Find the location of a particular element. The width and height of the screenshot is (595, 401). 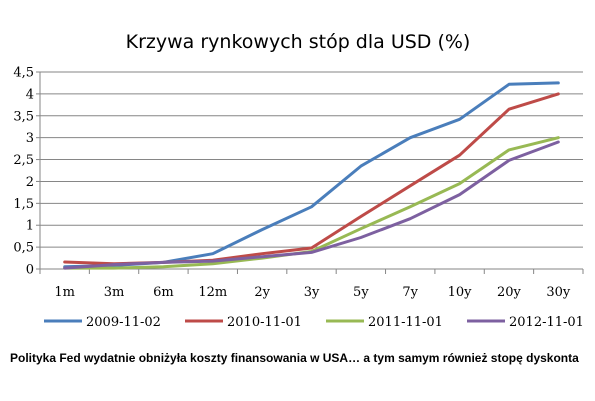

x-tick-label: 6m is located at coordinates (163, 292).